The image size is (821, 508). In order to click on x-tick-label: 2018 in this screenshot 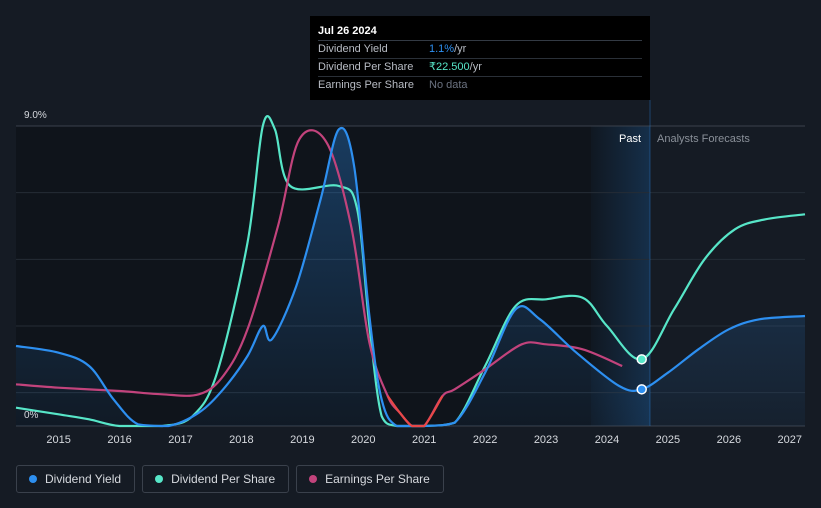, I will do `click(241, 440)`.